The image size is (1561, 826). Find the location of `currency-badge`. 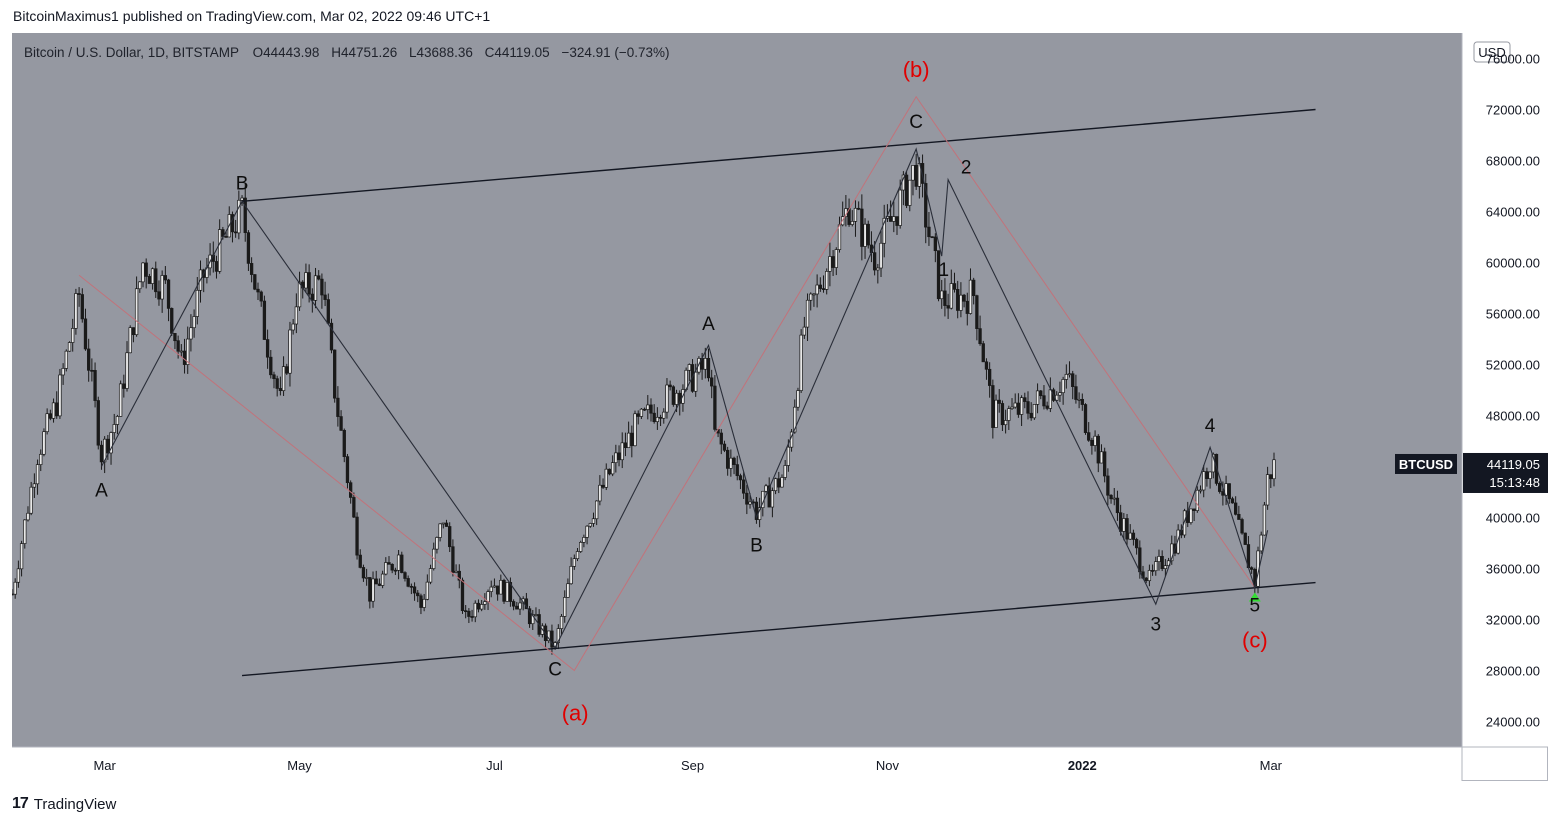

currency-badge is located at coordinates (1492, 52).